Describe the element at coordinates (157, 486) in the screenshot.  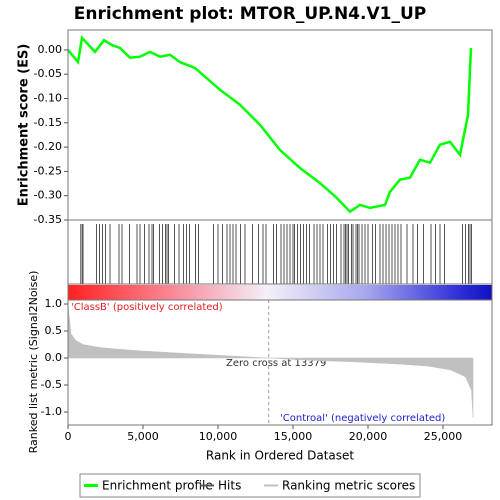
I see `legend-label: Enrichment profile` at that location.